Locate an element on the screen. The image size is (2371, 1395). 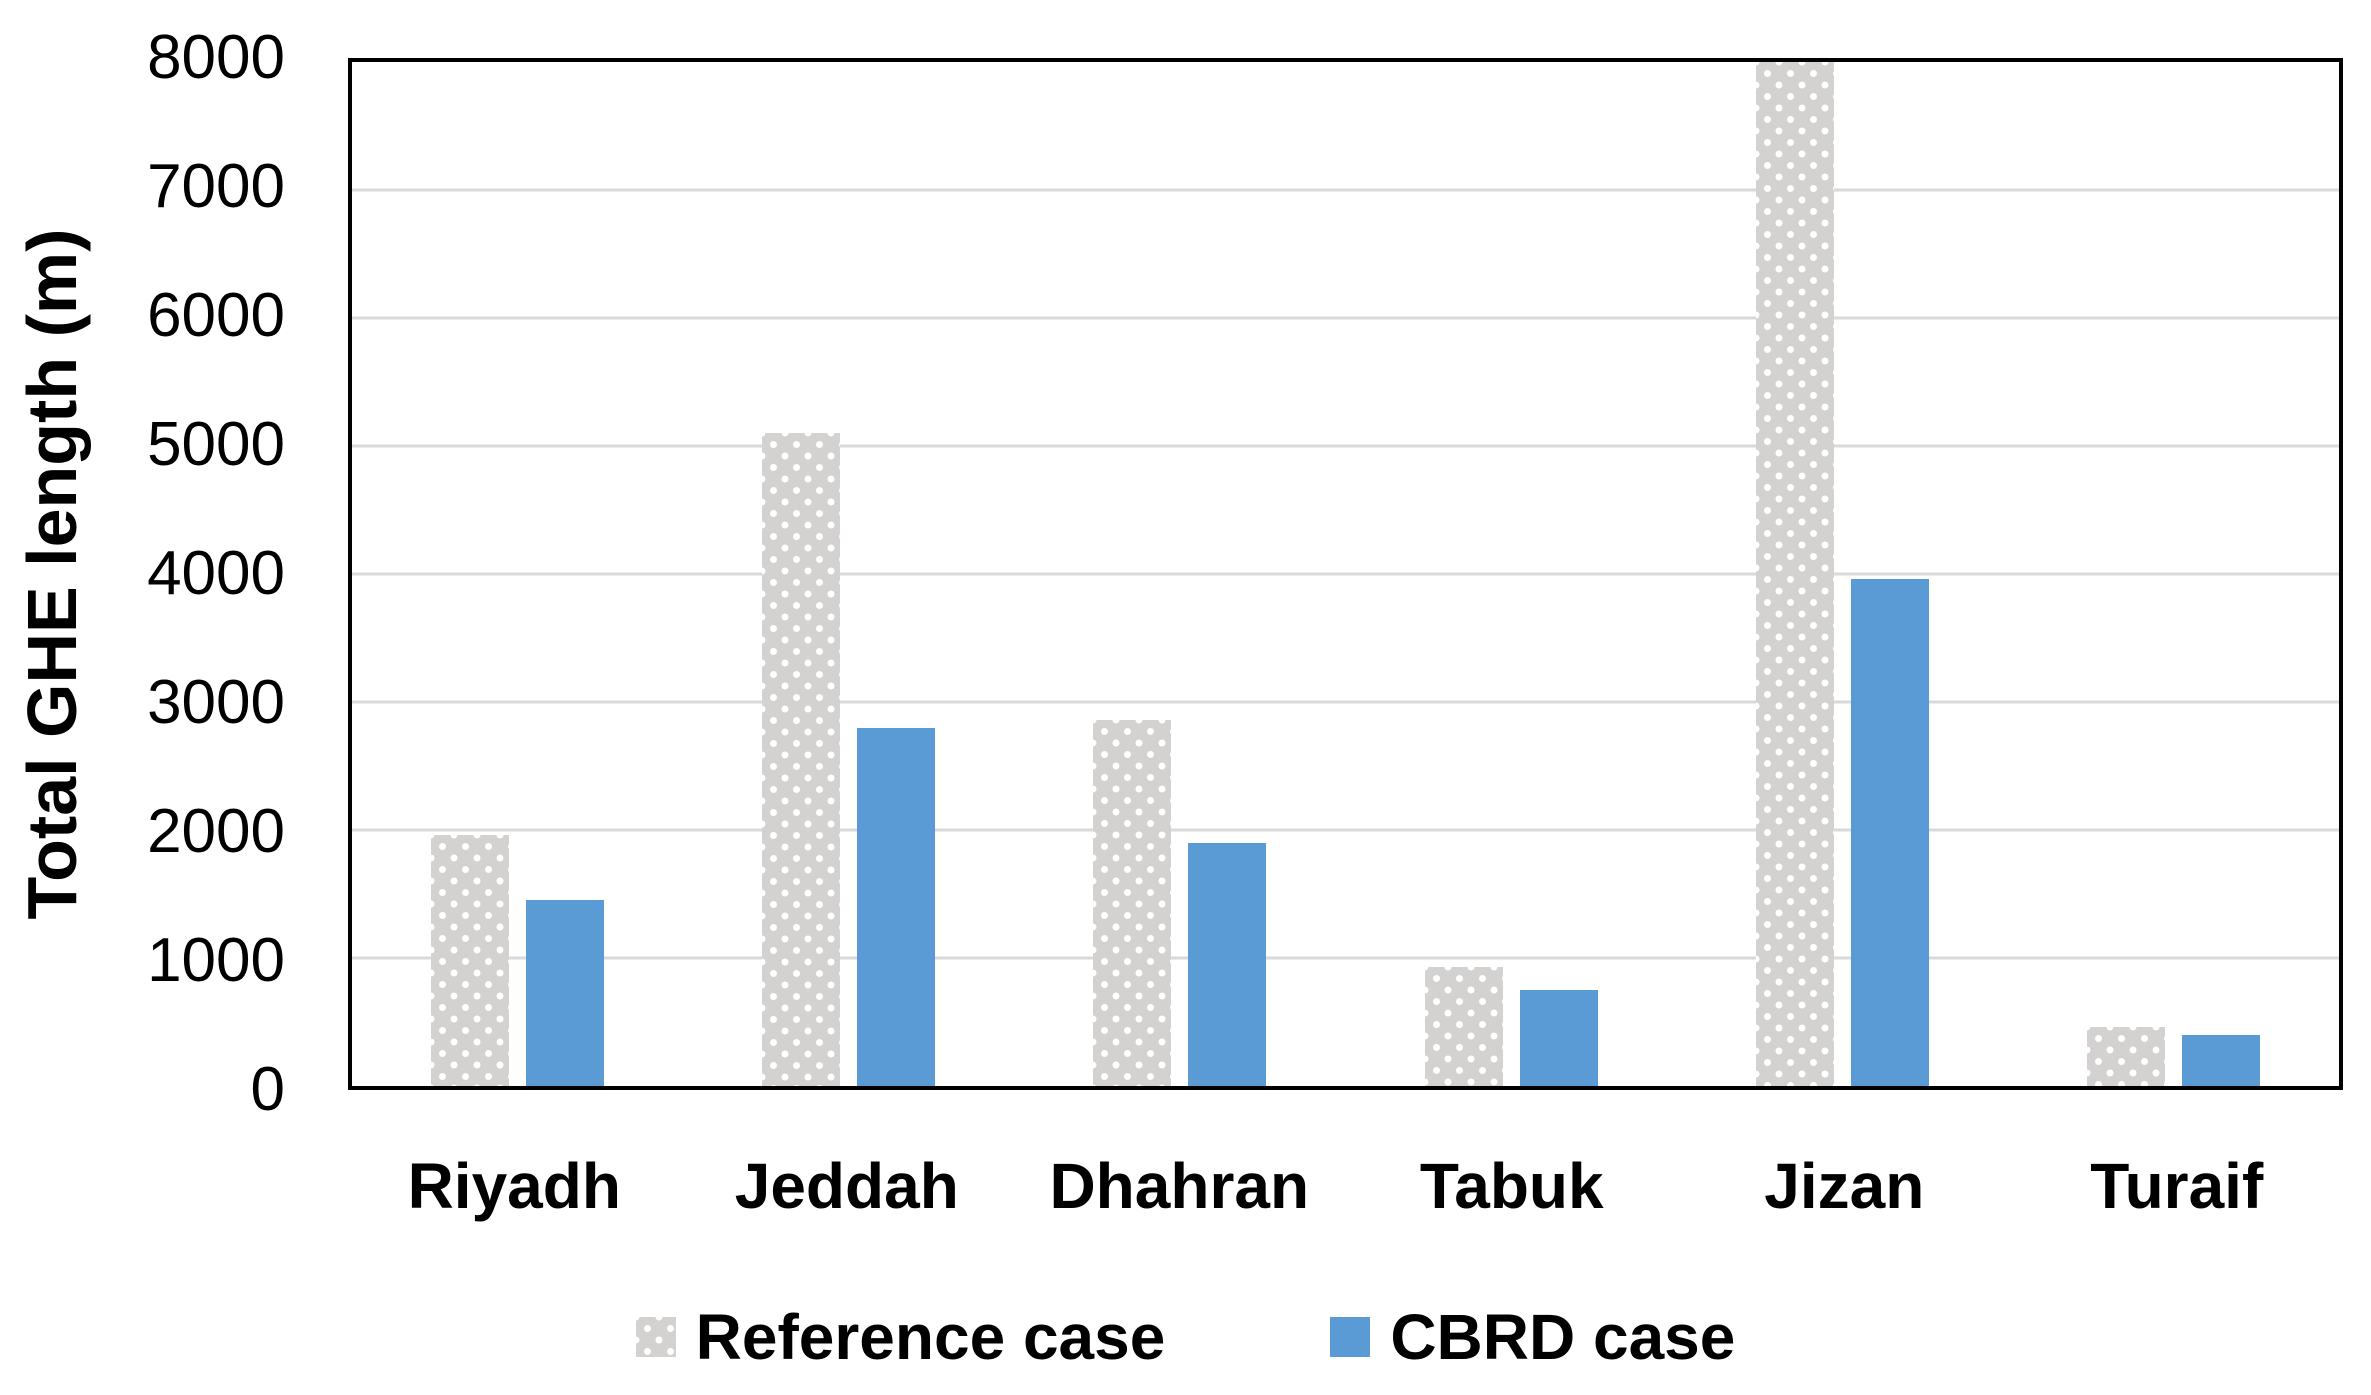
x-axis-labels: Riyadh Jeddah Dhahran Tabuk Jizan Turaif is located at coordinates (1345, 1187).